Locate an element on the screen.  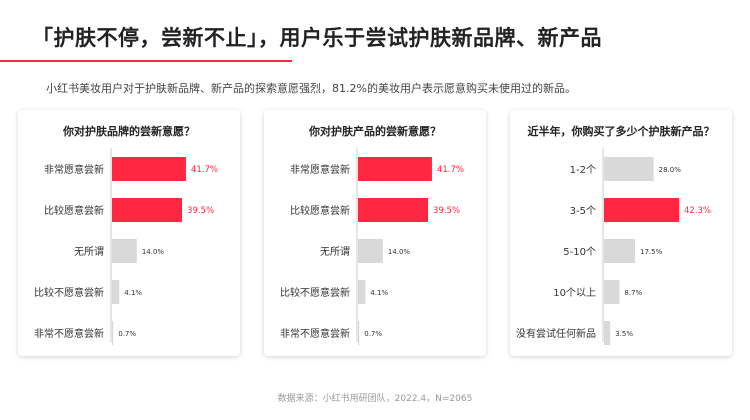
category-label: 1-2个 is located at coordinates (583, 170).